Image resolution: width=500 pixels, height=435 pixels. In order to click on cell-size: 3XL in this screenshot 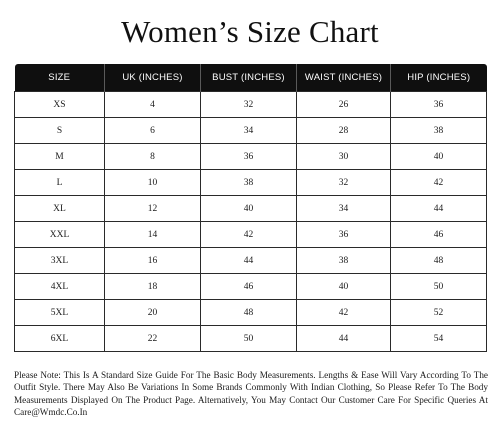, I will do `click(59, 260)`.